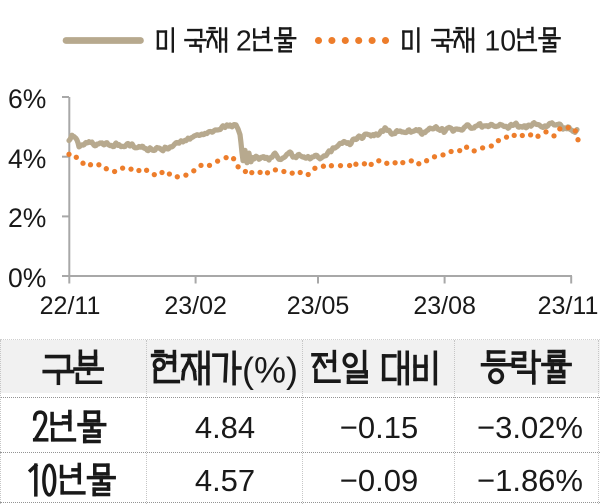 The image size is (600, 504). What do you see at coordinates (500, 42) in the screenshot?
I see `svg-text: 10` at bounding box center [500, 42].